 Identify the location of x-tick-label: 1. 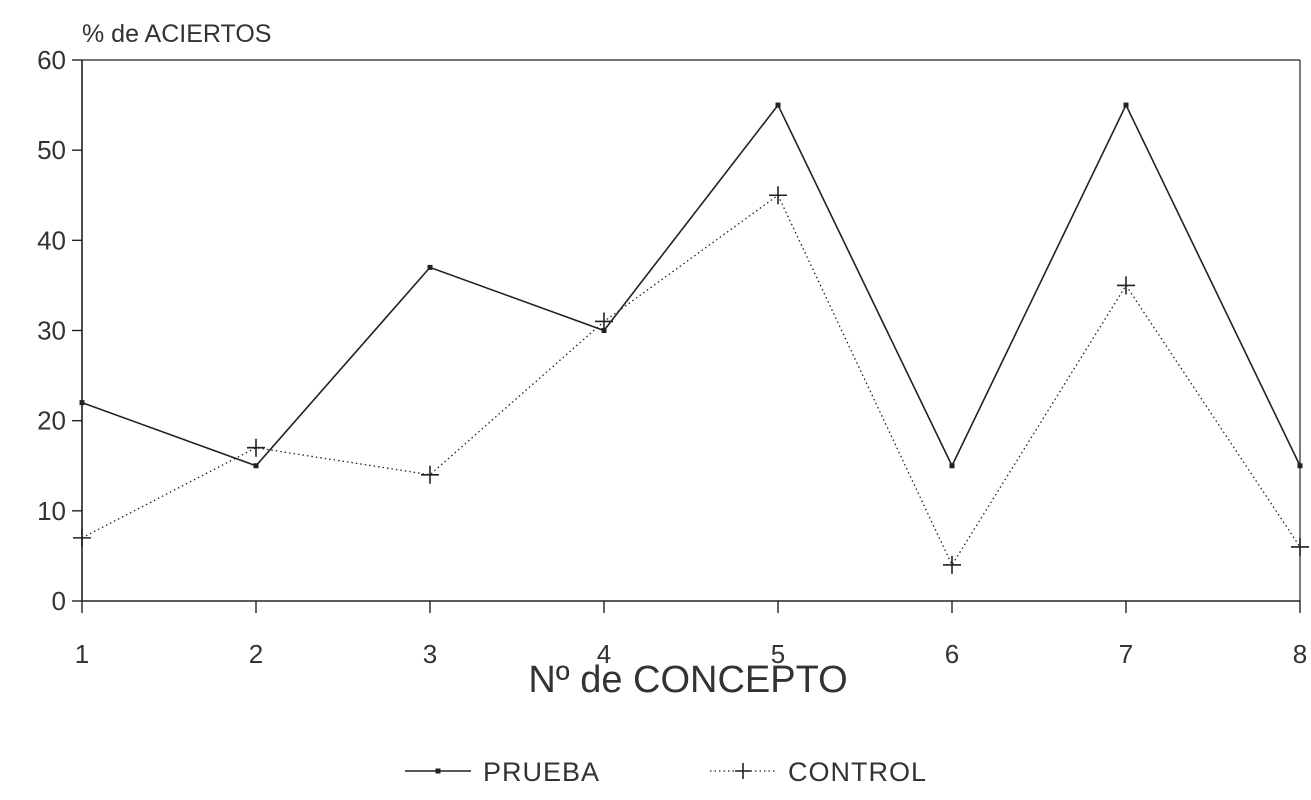
(82, 654).